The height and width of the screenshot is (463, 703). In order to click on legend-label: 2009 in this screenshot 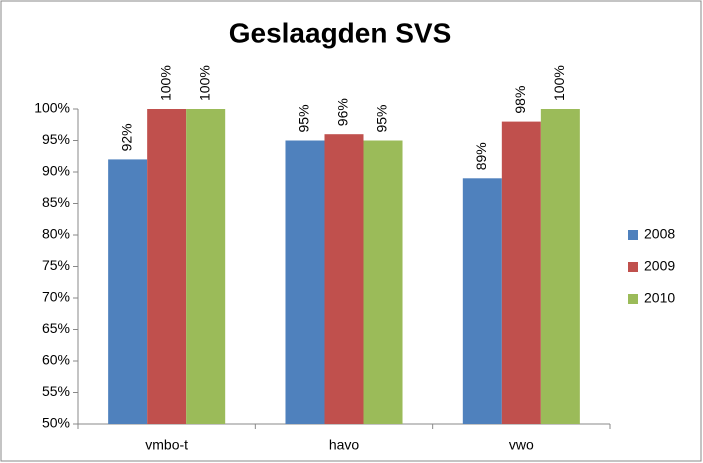, I will do `click(659, 266)`.